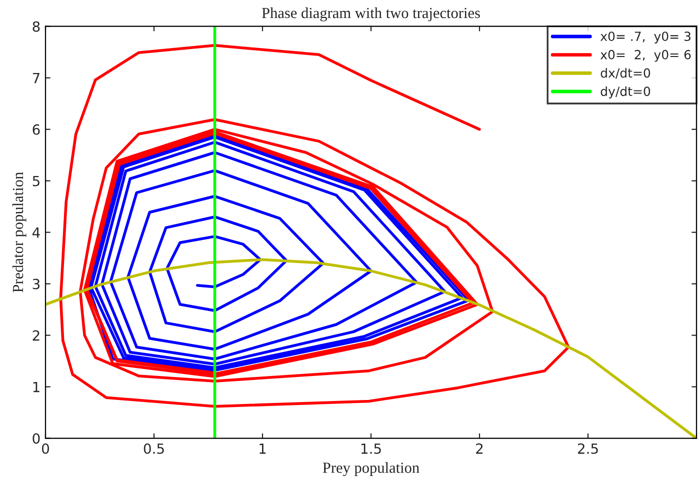  What do you see at coordinates (371, 449) in the screenshot?
I see `x-tick-label: 1.5` at bounding box center [371, 449].